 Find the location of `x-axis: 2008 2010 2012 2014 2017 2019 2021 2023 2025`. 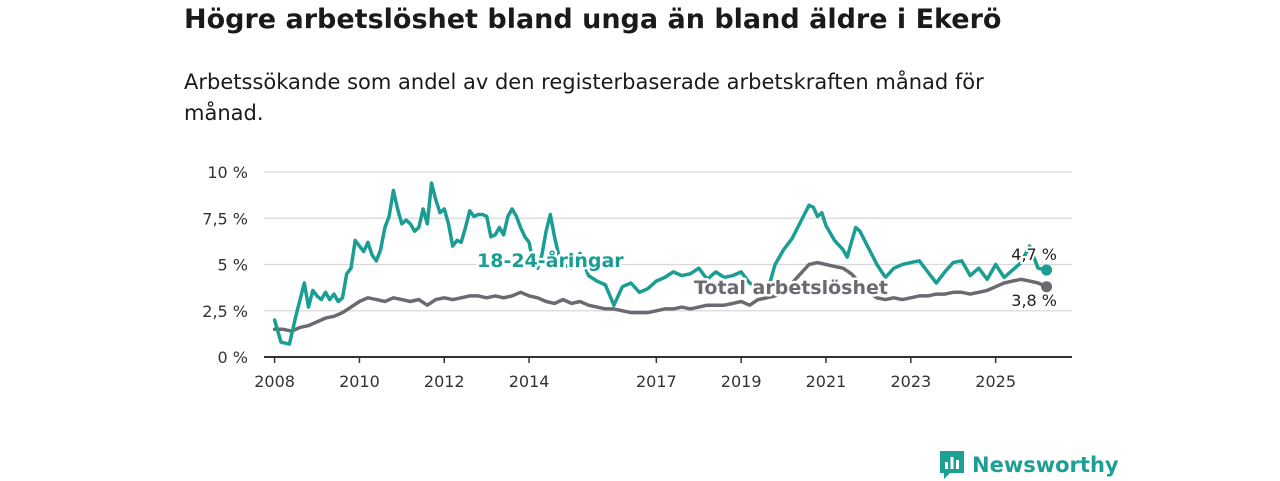

x-axis: 2008 2010 2012 2014 2017 2019 2021 2023 2025 is located at coordinates (663, 373).